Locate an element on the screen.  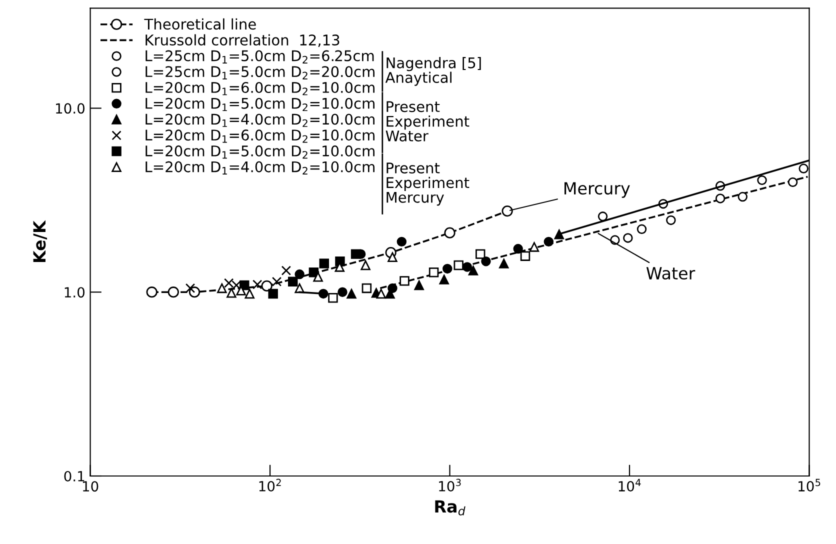
x-axis-title: Ra$_{d}$ is located at coordinates (450, 508).